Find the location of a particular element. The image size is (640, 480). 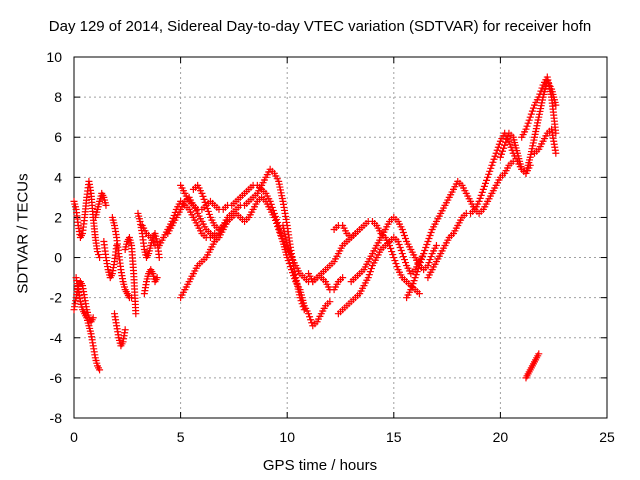

x-tick-label: 10 is located at coordinates (287, 437).